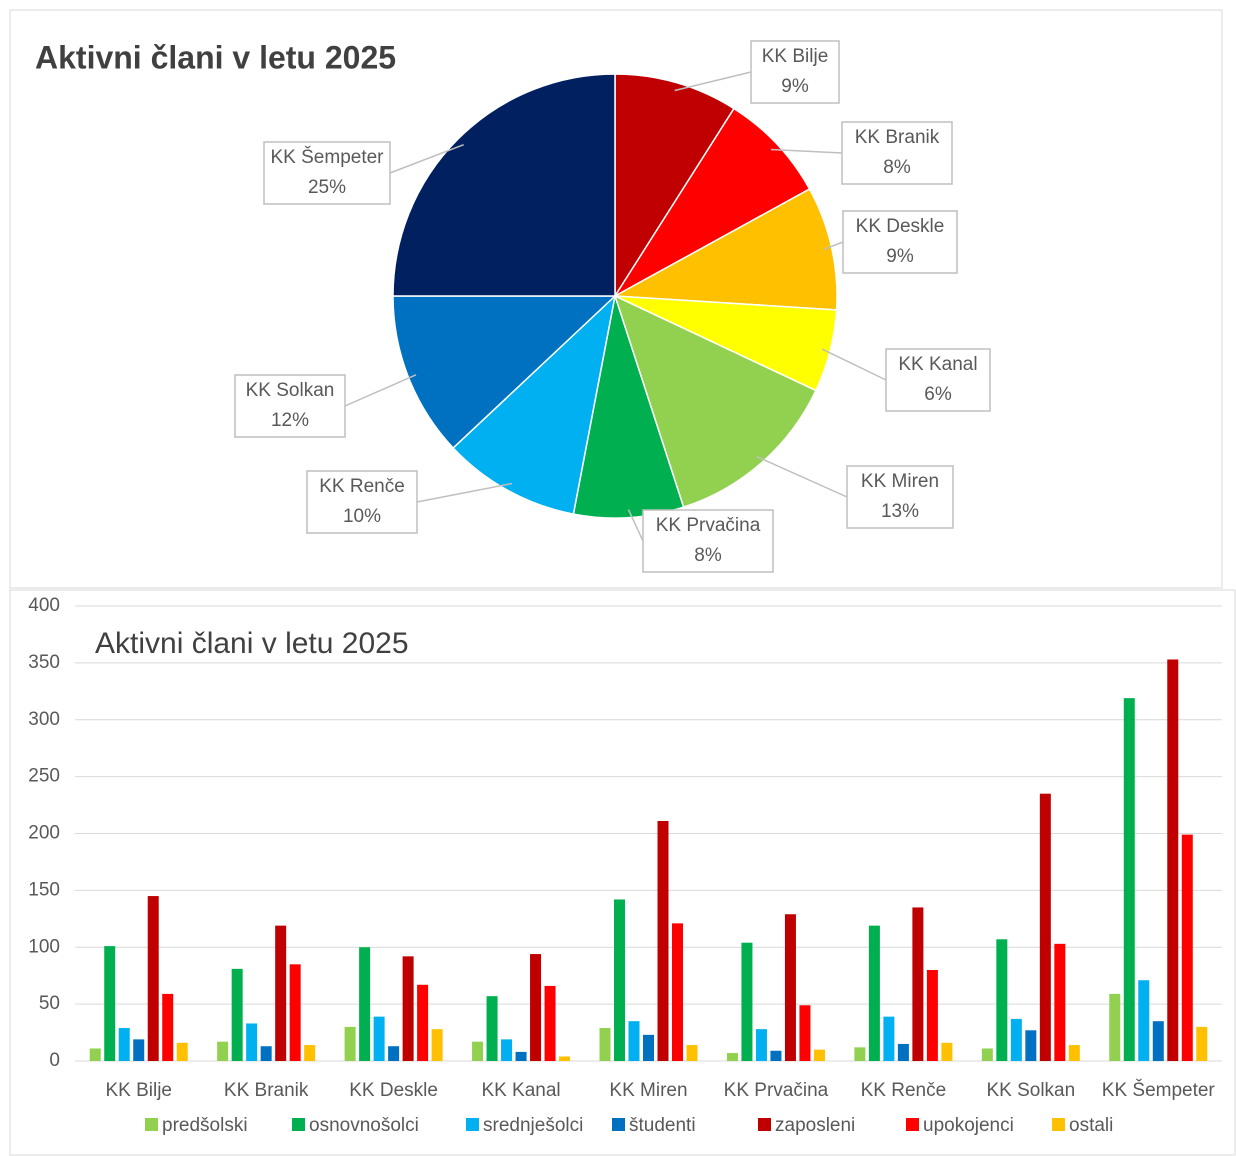 The width and height of the screenshot is (1236, 1156). Describe the element at coordinates (900, 481) in the screenshot. I see `slice-name: KK Miren` at that location.